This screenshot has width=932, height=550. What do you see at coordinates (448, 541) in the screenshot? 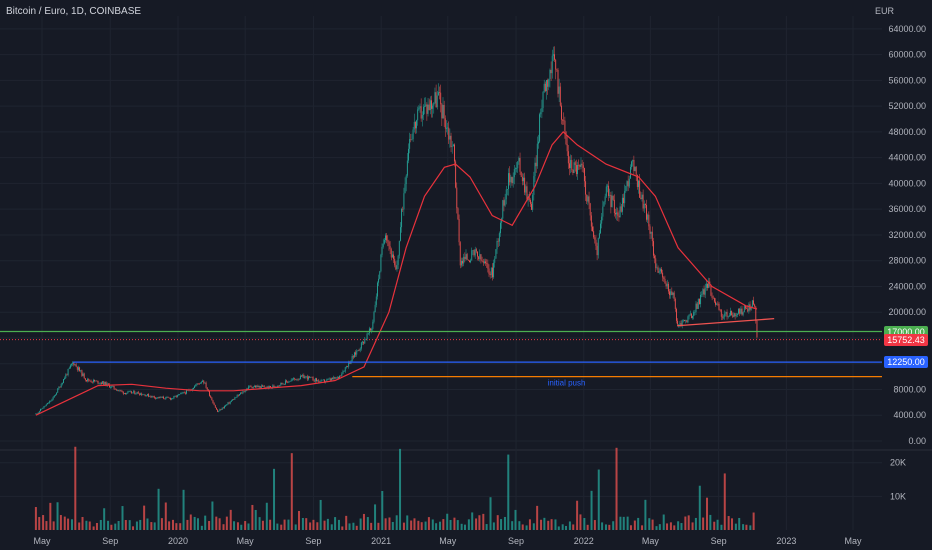
I see `x-tick-label: May` at bounding box center [448, 541].